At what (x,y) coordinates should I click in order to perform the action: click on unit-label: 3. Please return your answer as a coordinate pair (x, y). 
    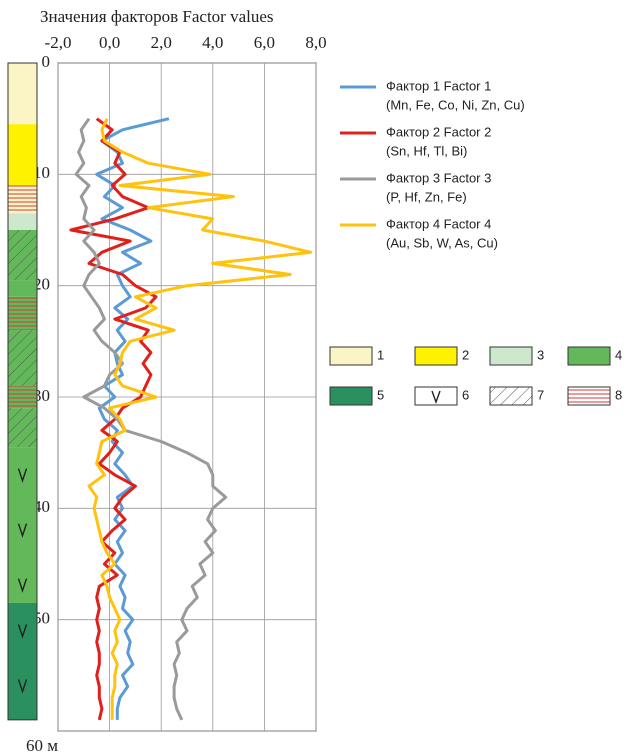
    Looking at the image, I should click on (540, 354).